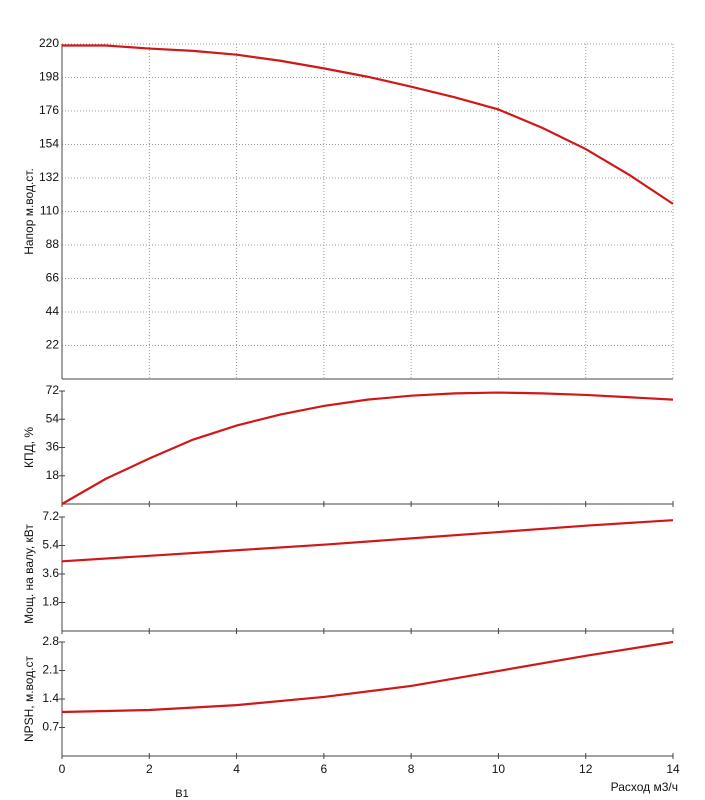 The height and width of the screenshot is (800, 705). Describe the element at coordinates (29, 698) in the screenshot. I see `y-axis-label: NPSH, м.вод.ст` at that location.